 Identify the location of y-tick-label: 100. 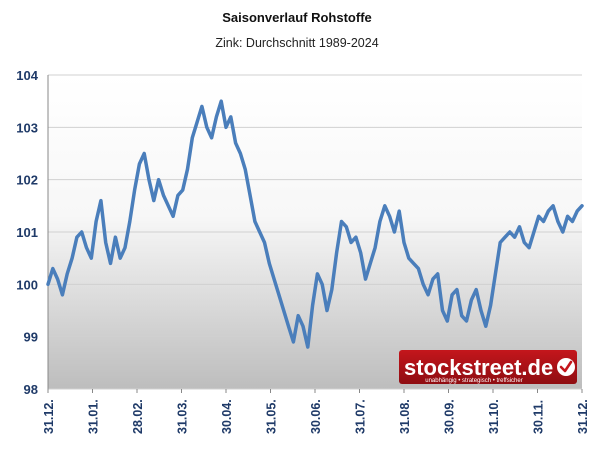
(27, 284).